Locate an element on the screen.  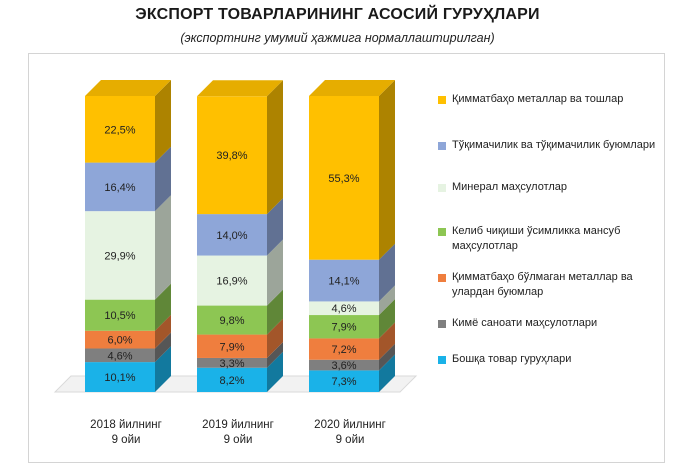
legend-item: Кимё саноати маҳсулотлари is located at coordinates (553, 323).